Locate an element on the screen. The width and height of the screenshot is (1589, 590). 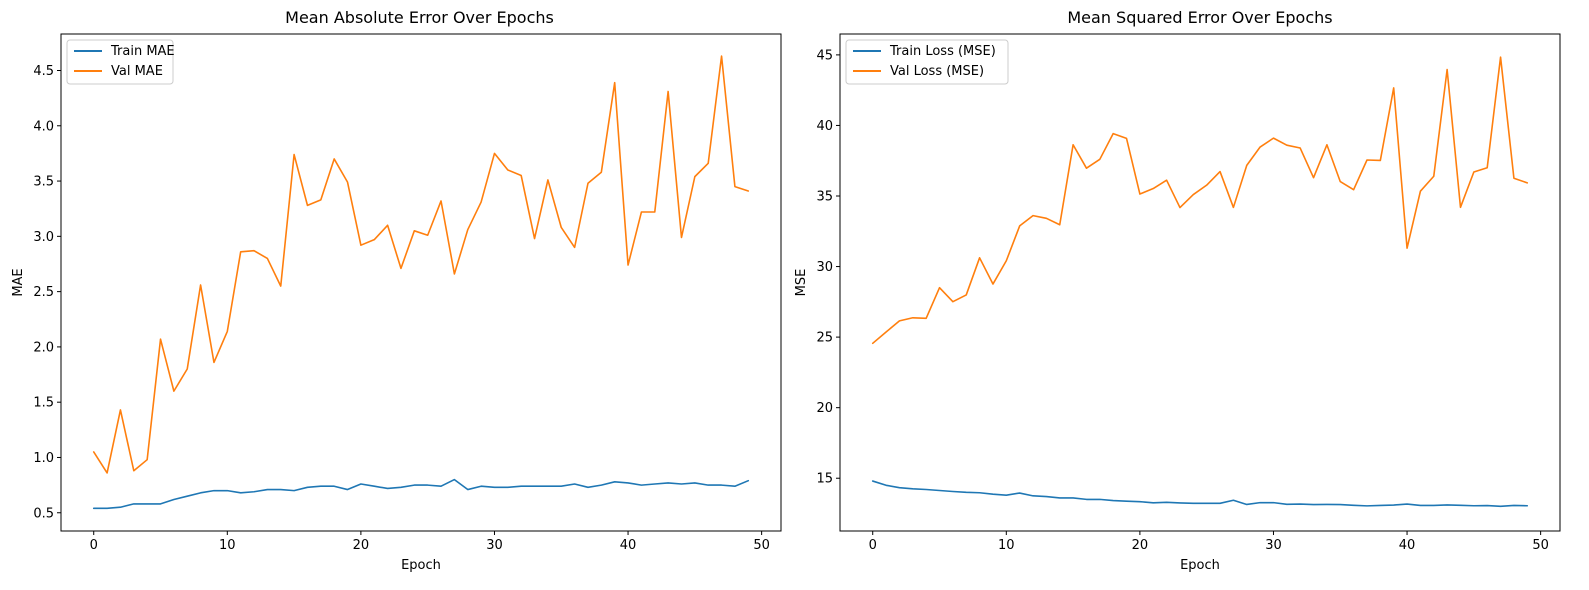
y-tick-label: 2.0 is located at coordinates (43, 347).